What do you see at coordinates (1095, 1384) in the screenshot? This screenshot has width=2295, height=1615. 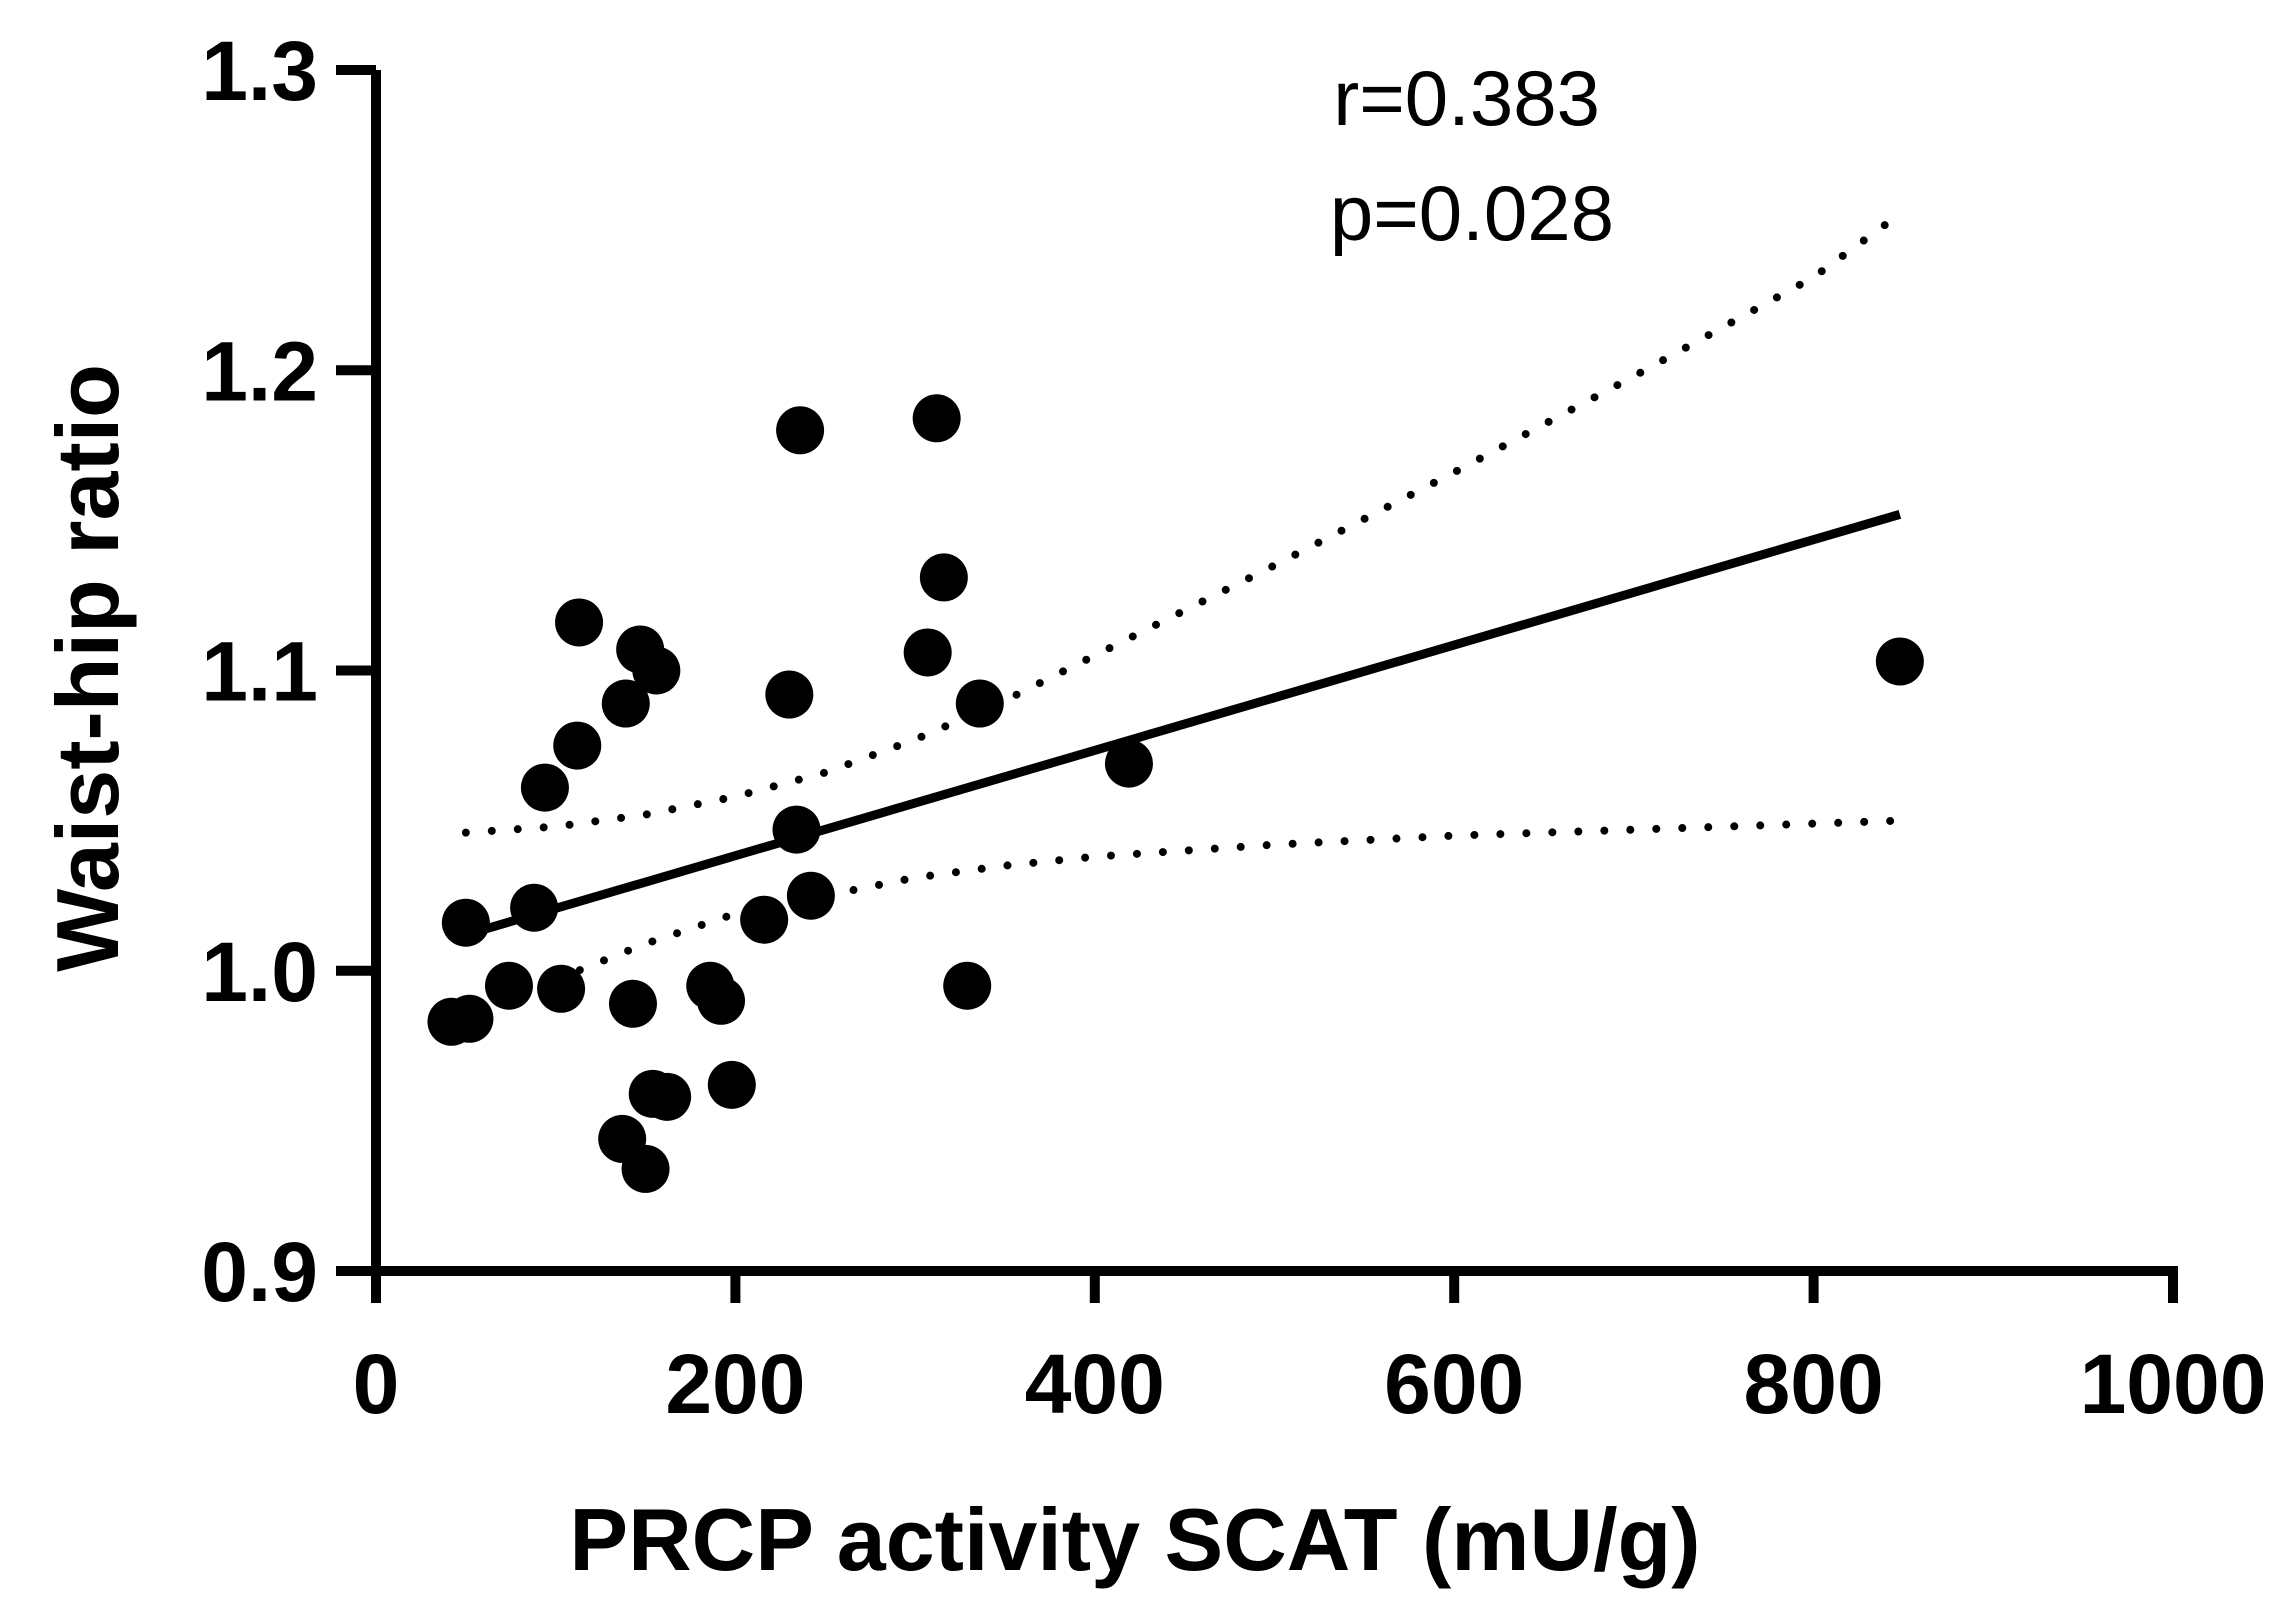 I see `x-tick-label: 400` at bounding box center [1095, 1384].